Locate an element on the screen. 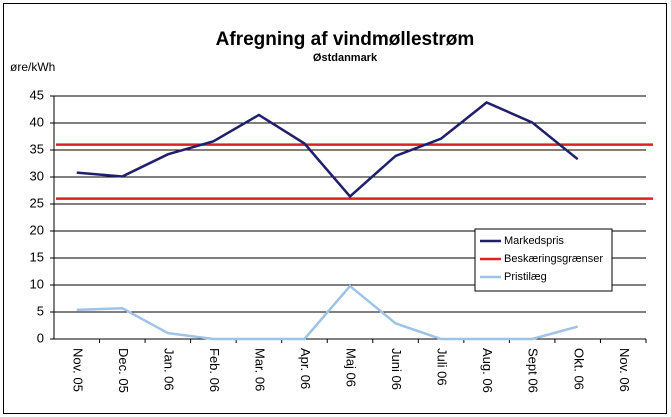 Image resolution: width=671 pixels, height=417 pixels. series-line is located at coordinates (327, 312).